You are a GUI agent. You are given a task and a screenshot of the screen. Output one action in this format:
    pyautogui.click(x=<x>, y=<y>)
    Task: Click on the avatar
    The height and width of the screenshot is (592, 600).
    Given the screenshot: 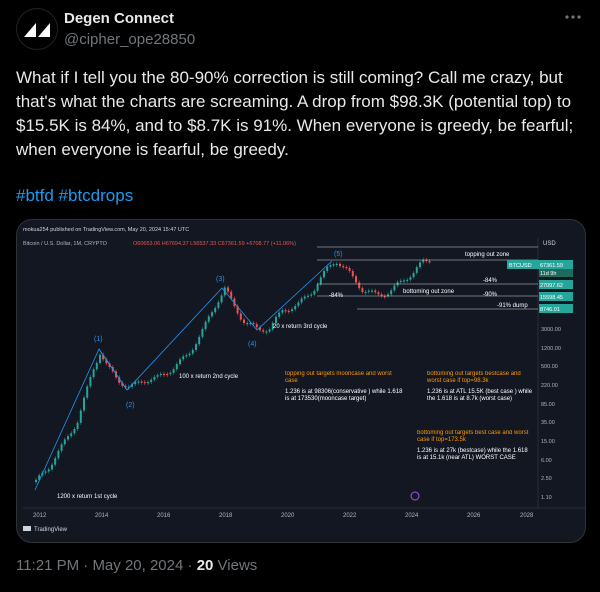 What is the action you would take?
    pyautogui.click(x=37, y=29)
    